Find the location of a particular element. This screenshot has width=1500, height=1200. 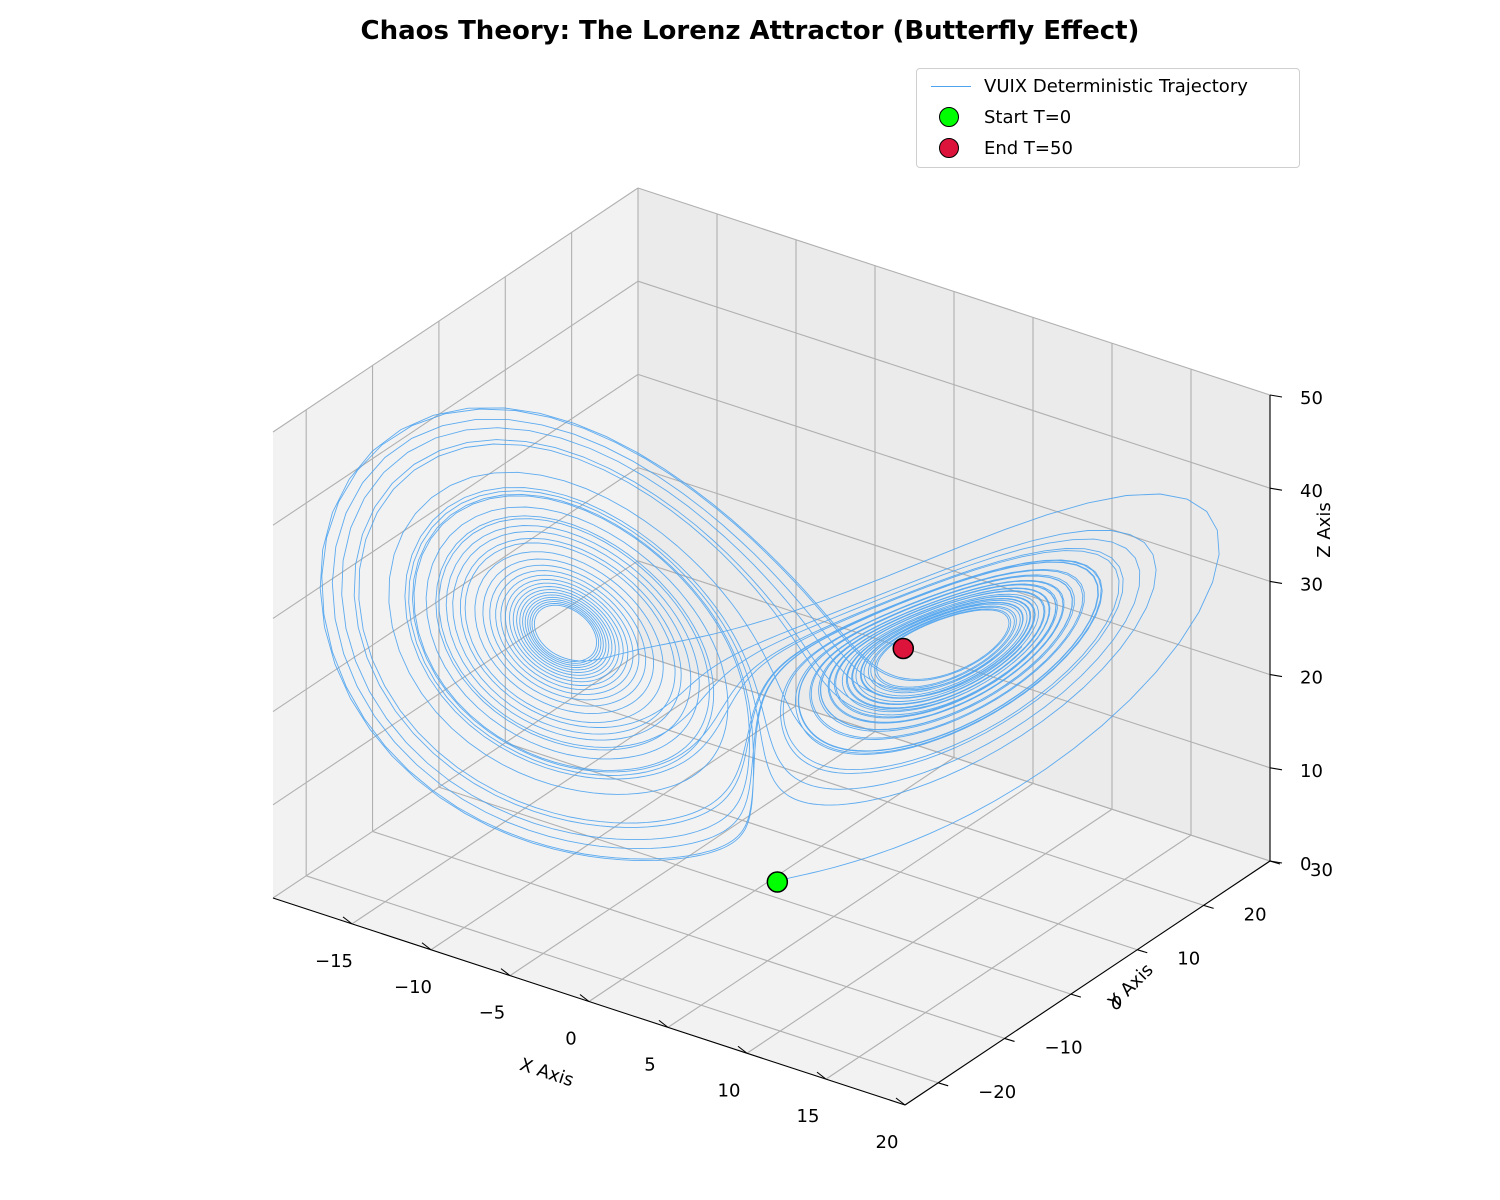

x-tick-label: 5 is located at coordinates (649, 1064).